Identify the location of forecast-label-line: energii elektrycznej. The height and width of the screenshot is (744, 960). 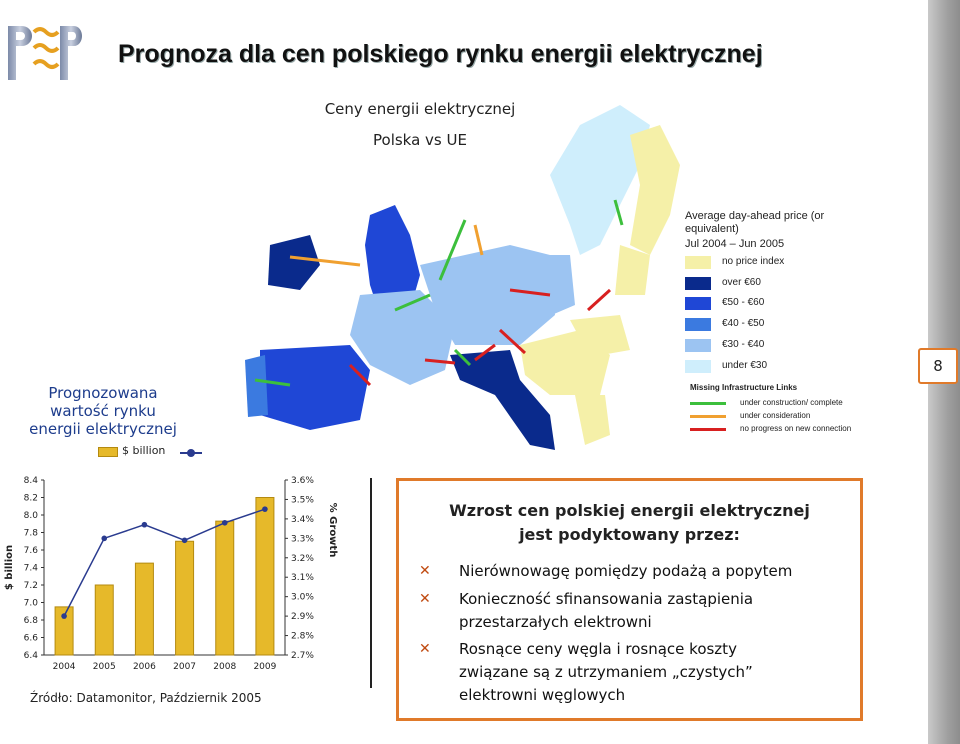
(103, 429).